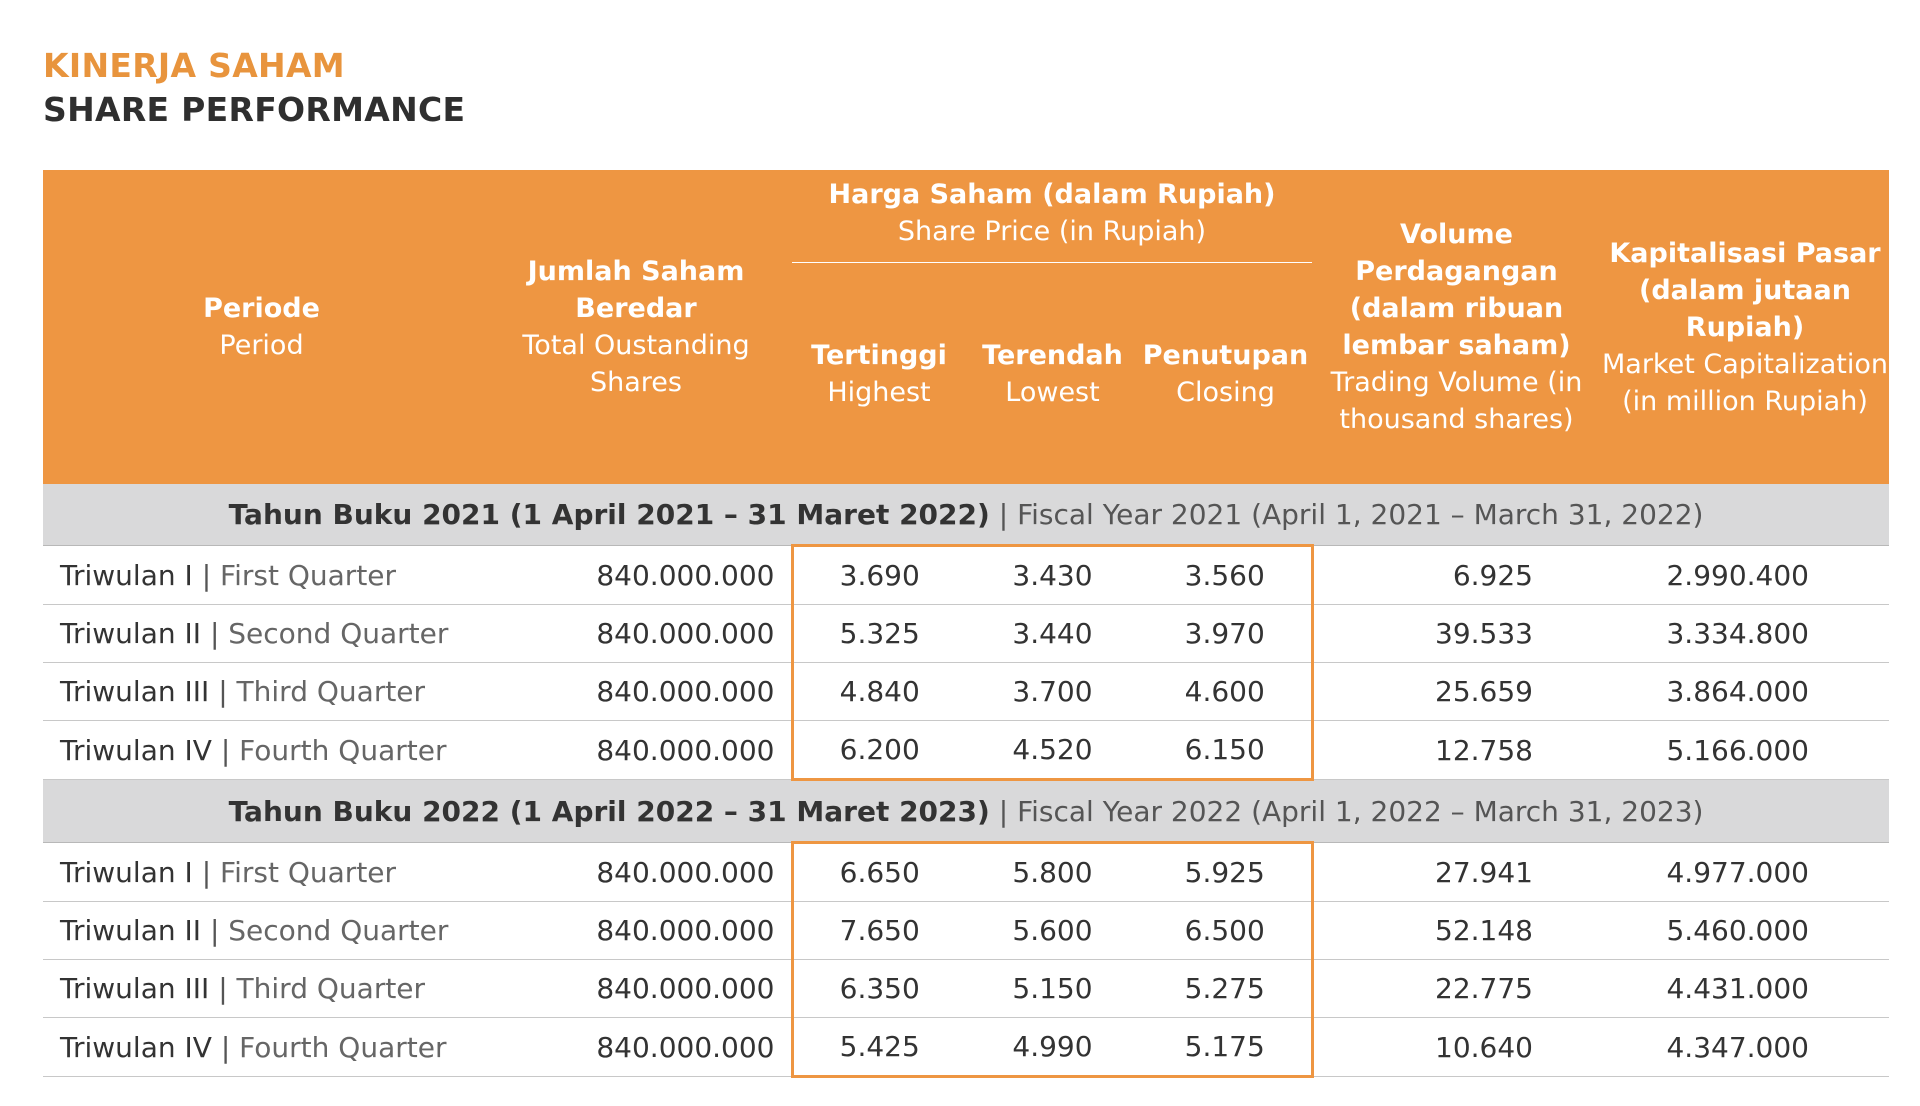  I want to click on cell-price-lowest: 3.430, so click(1052, 574).